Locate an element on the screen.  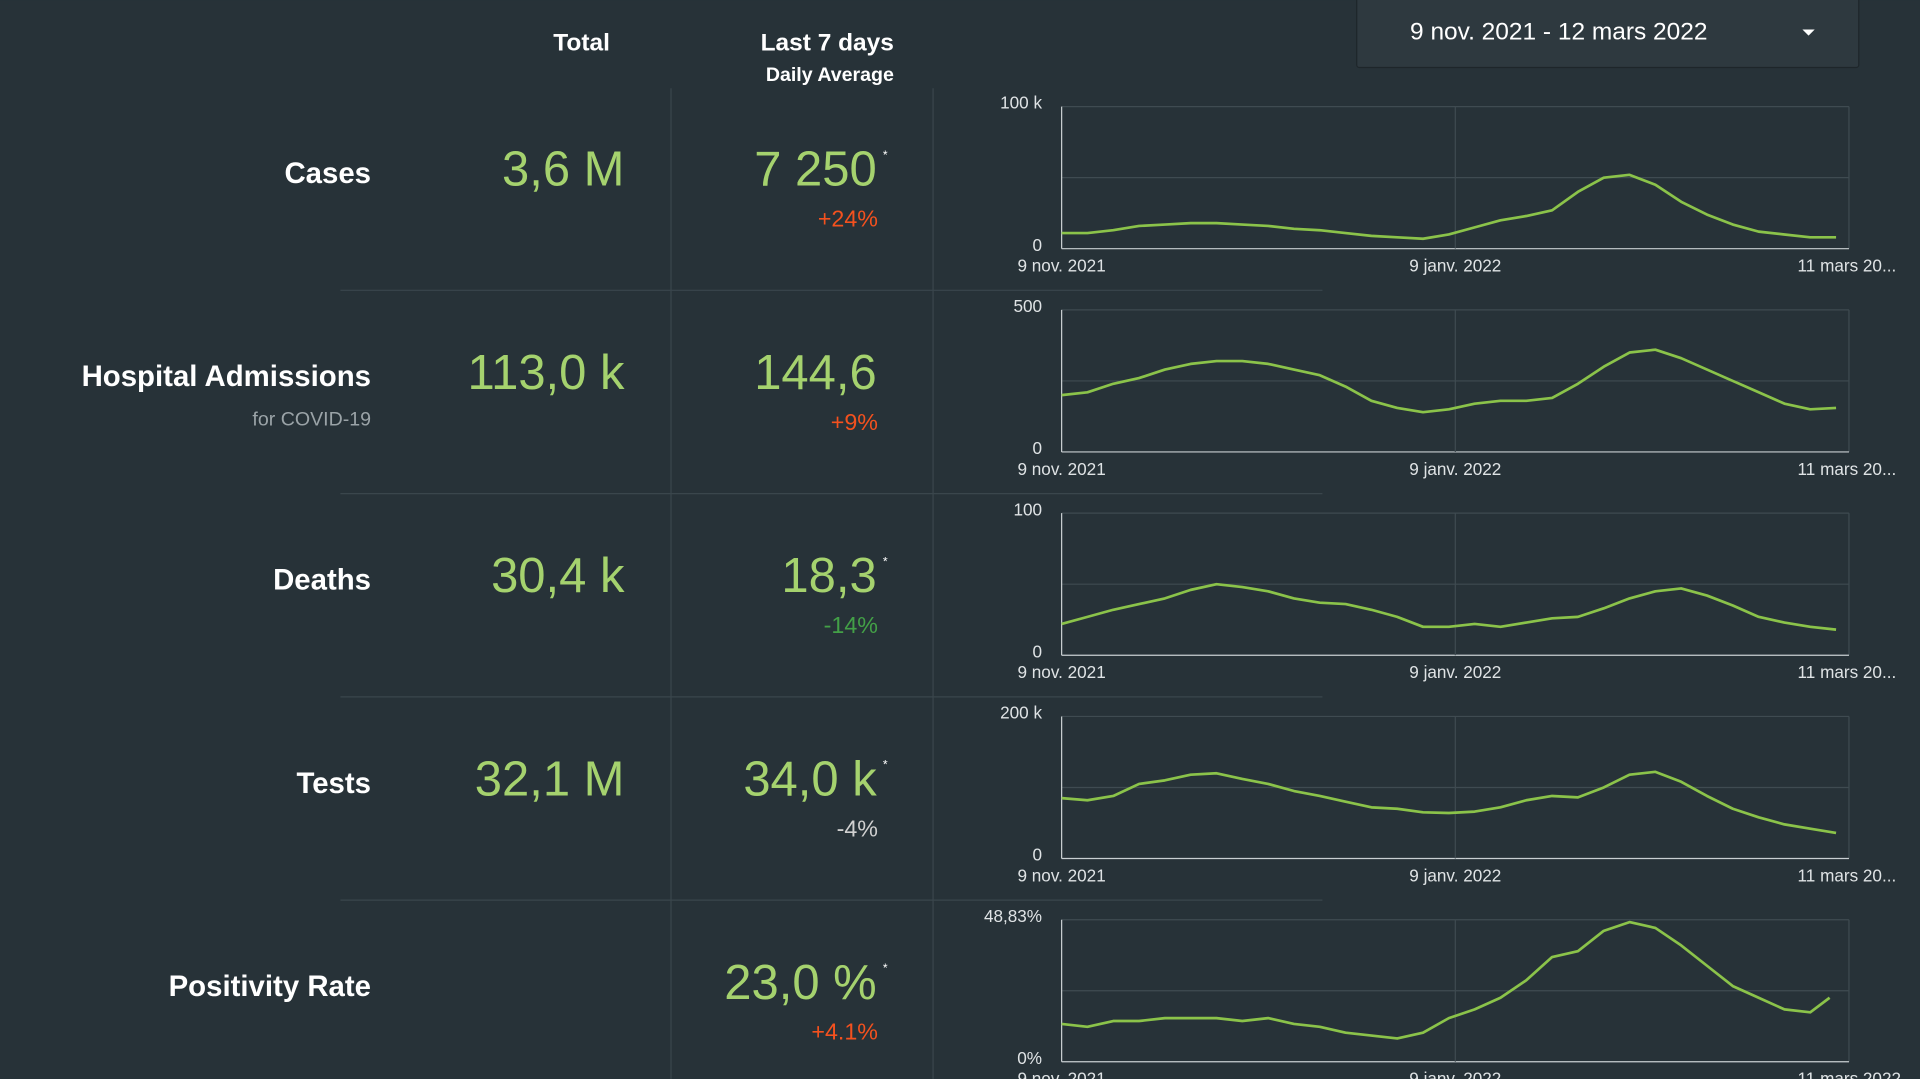
change-value: -14% is located at coordinates (851, 625).